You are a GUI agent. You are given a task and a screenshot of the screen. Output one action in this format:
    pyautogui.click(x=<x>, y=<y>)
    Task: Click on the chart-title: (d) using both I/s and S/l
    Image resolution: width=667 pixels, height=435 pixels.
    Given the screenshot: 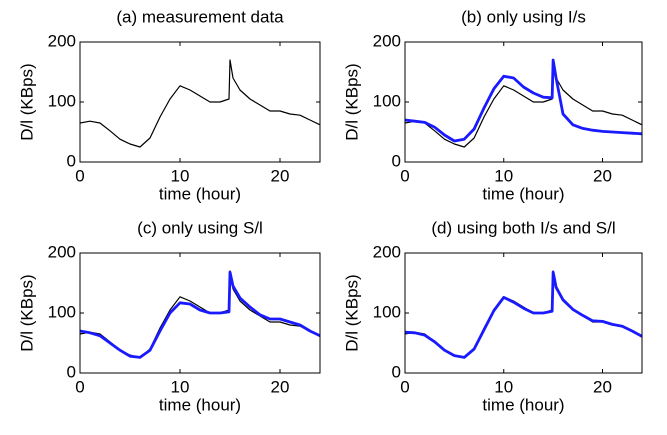 What is the action you would take?
    pyautogui.click(x=523, y=227)
    